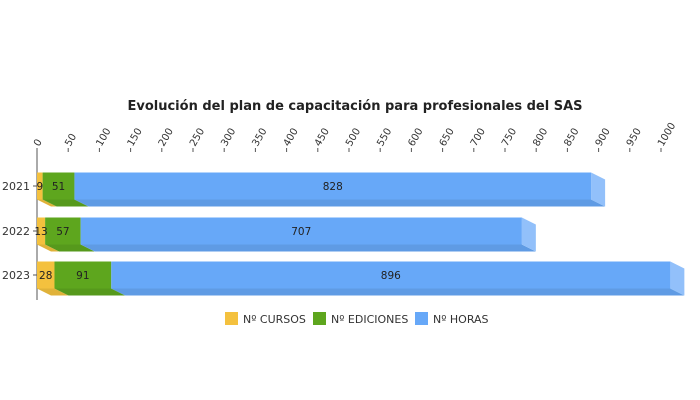 This screenshot has width=700, height=400. I want to click on x-tick-label: 750, so click(509, 137).